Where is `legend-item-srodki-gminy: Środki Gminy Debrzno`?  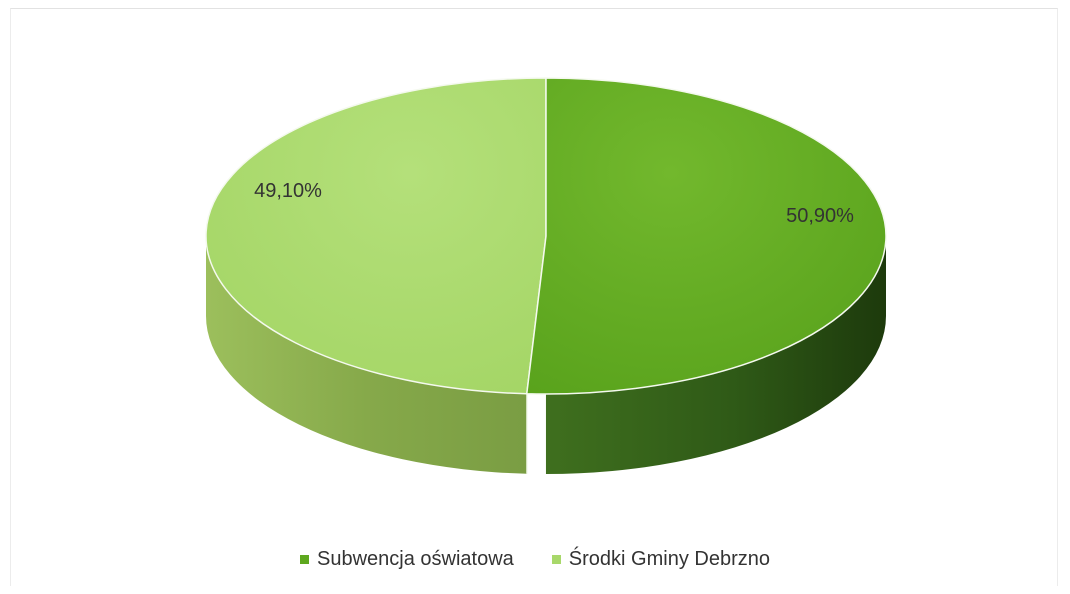
legend-item-srodki-gminy: Środki Gminy Debrzno is located at coordinates (660, 559).